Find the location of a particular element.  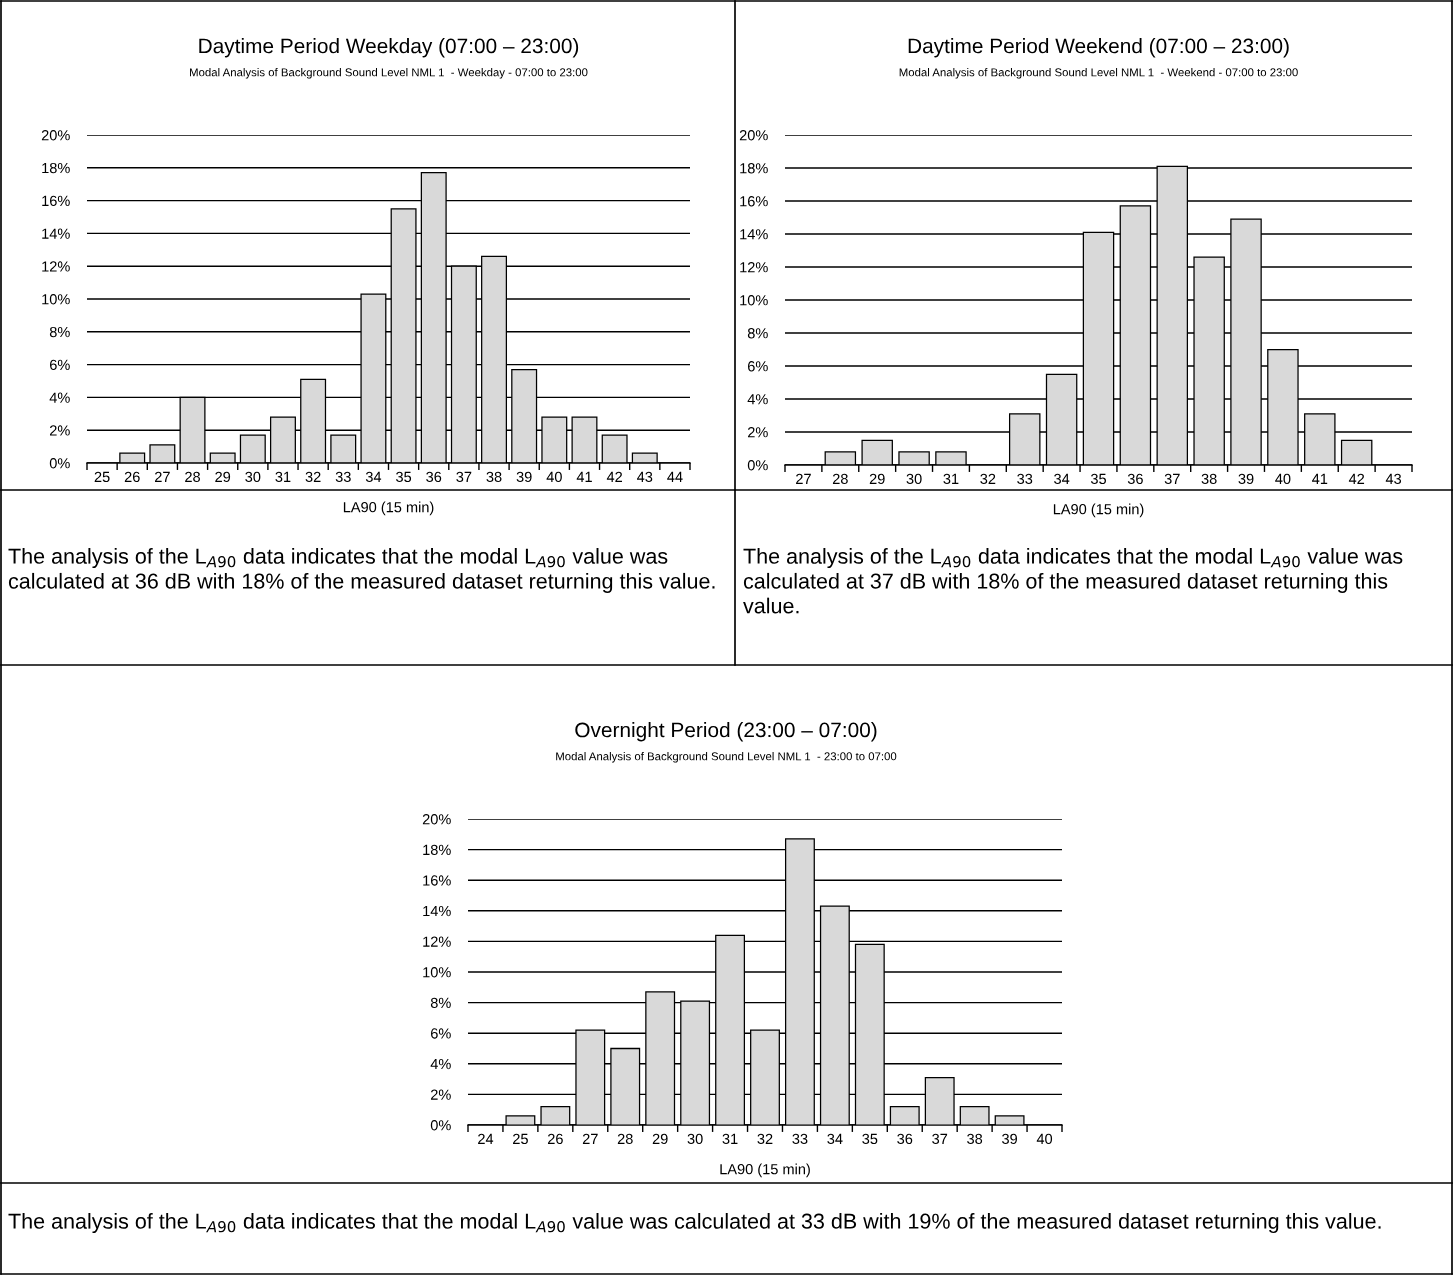

chart-title: Daytime Period Weekend (07:00 – 23:00) is located at coordinates (1098, 48).